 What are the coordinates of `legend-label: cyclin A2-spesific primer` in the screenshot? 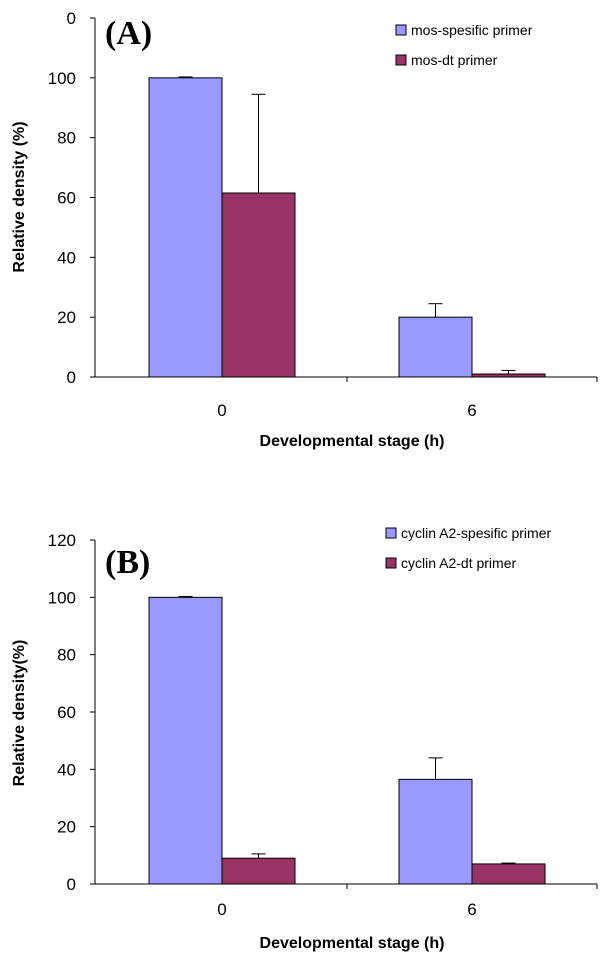 It's located at (476, 533).